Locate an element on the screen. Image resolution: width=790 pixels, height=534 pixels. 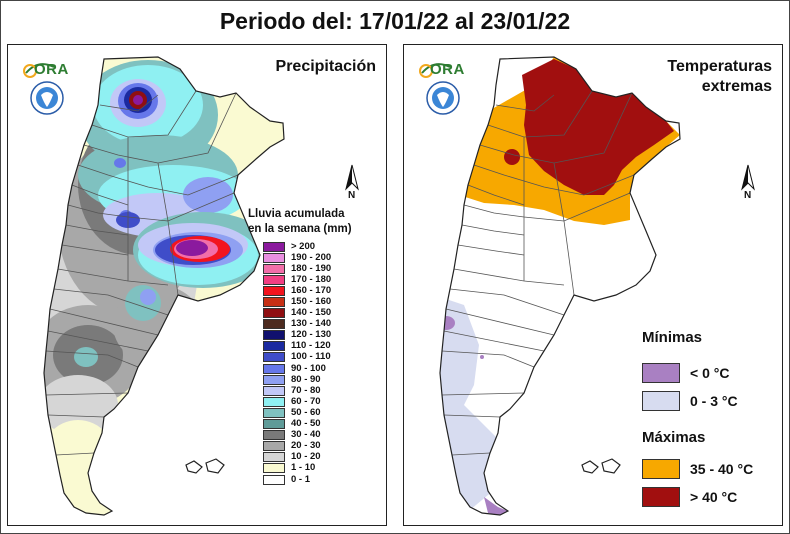
legend-item: 150 - 160 is located at coordinates (297, 302).